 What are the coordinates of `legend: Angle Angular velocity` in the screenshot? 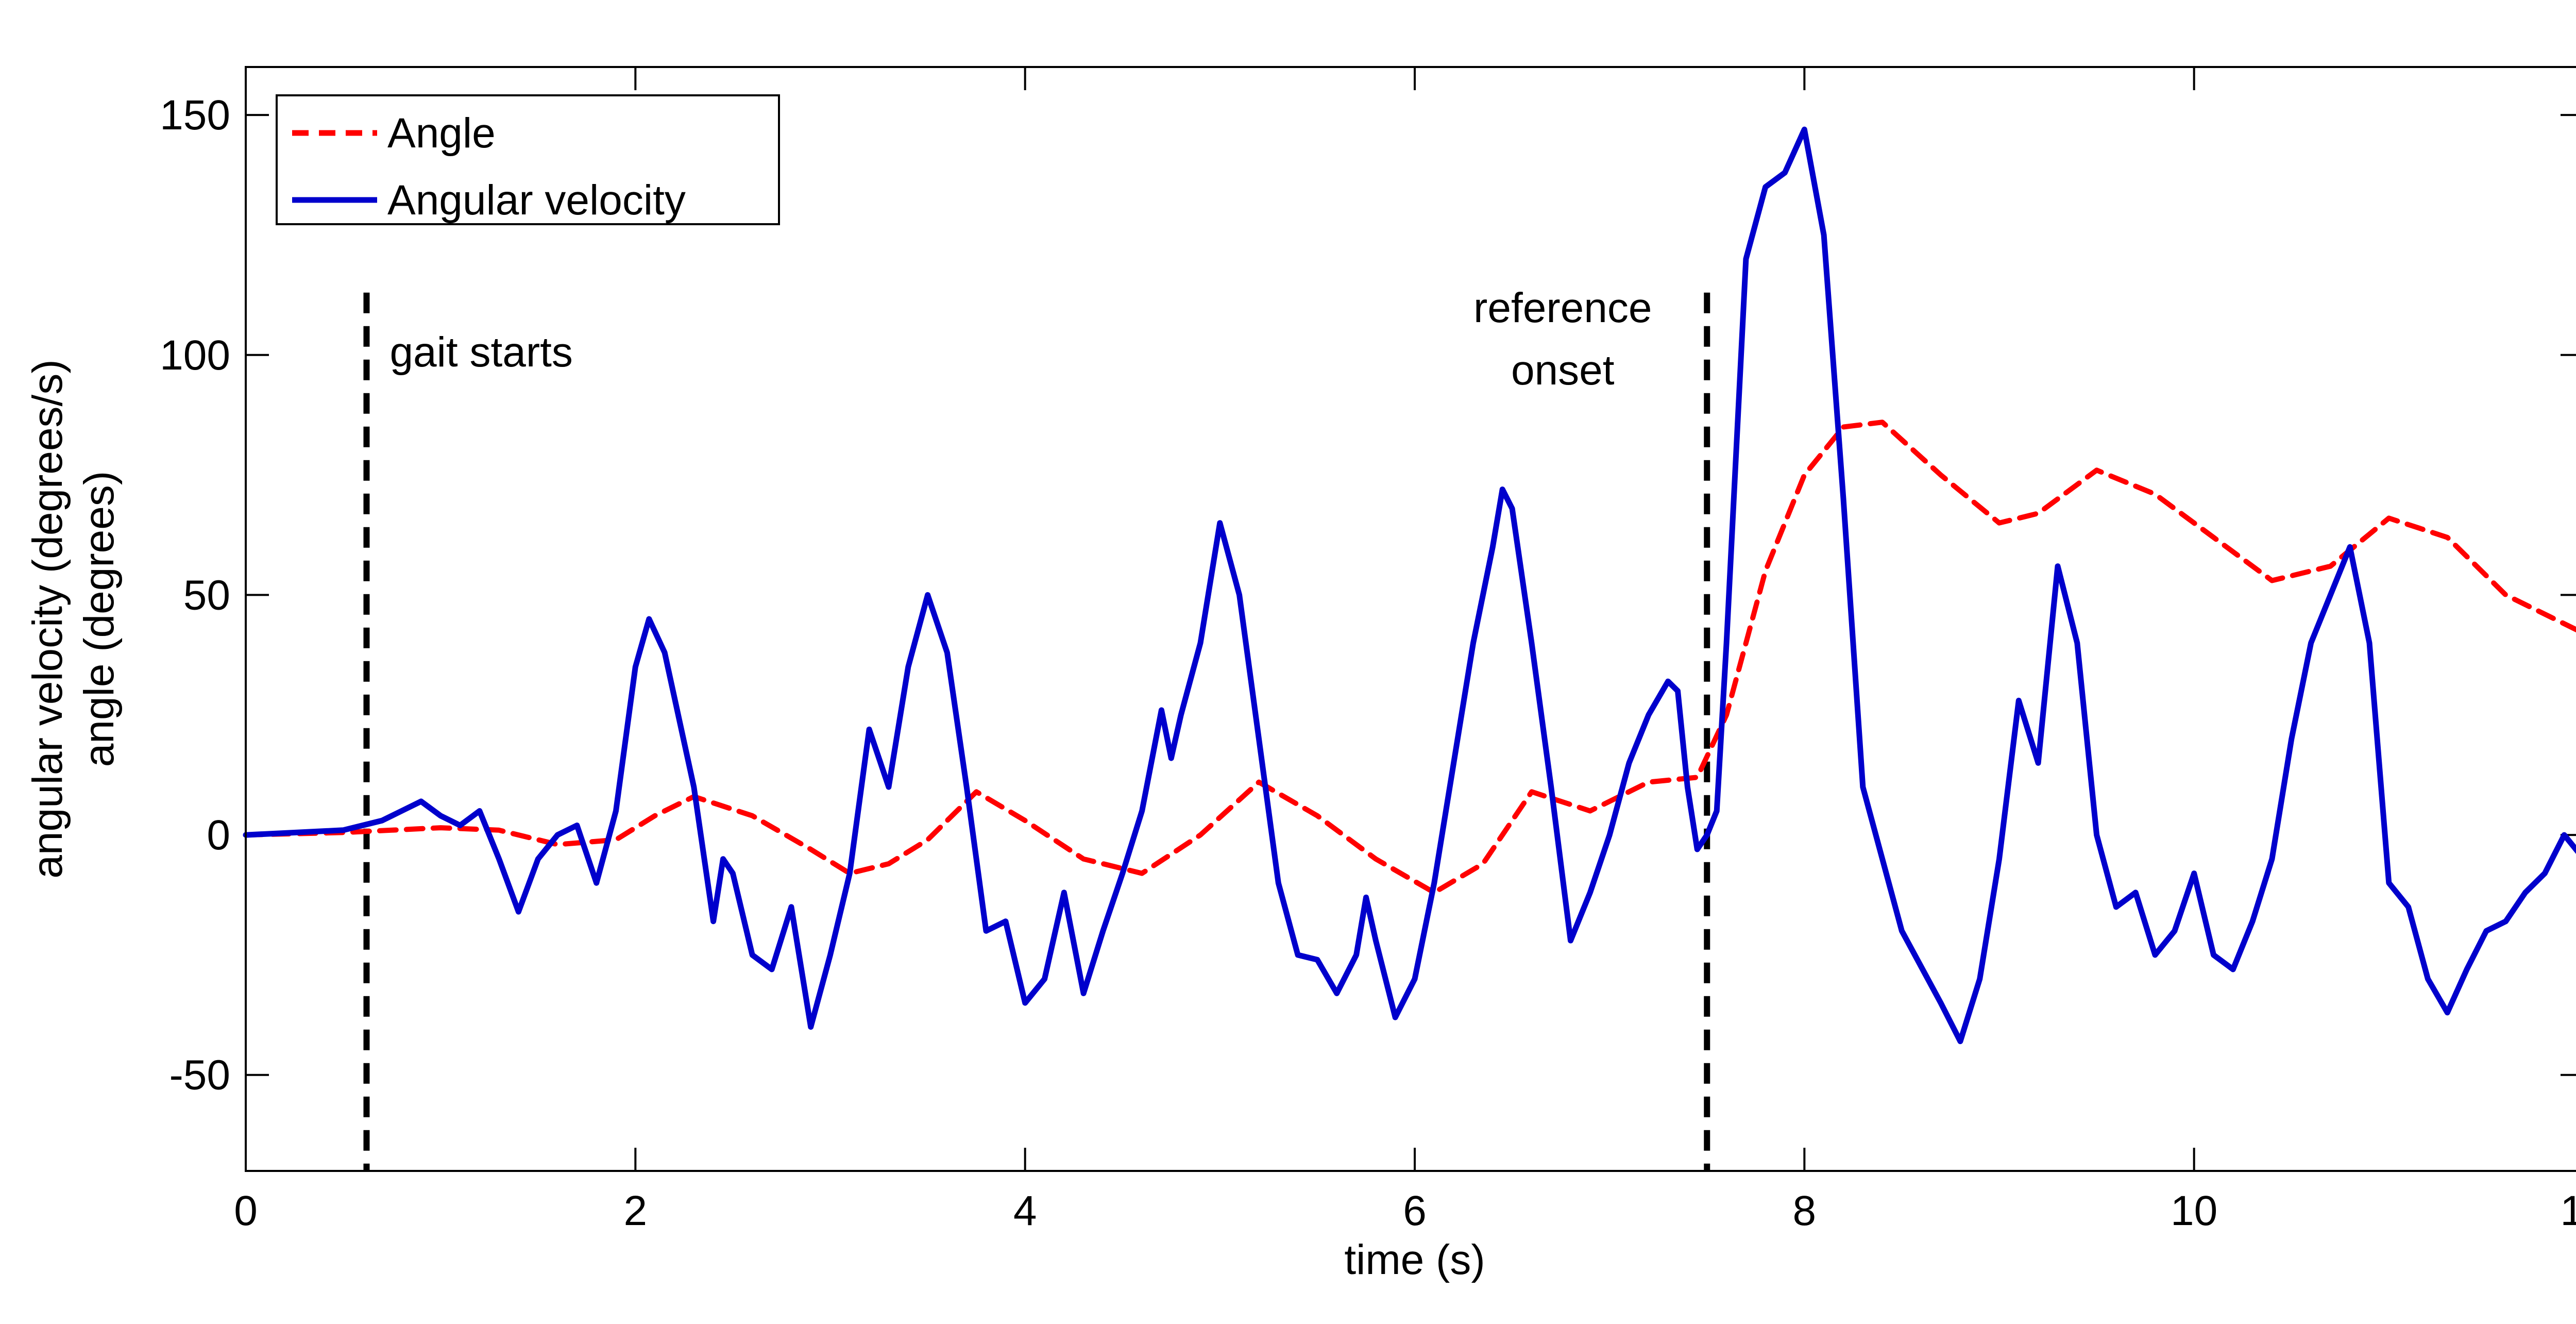 It's located at (528, 159).